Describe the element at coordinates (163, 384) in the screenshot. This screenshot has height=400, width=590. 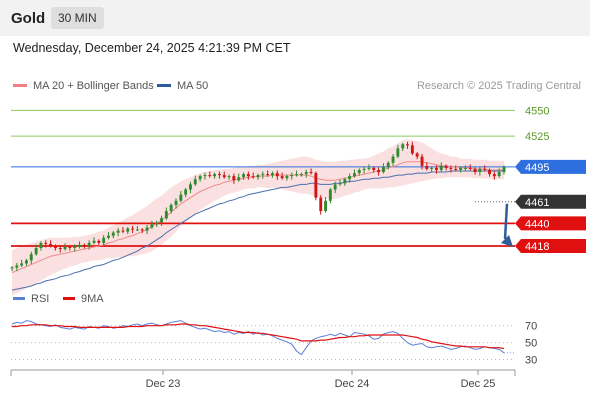
I see `x-tick-label-0: Dec 23` at that location.